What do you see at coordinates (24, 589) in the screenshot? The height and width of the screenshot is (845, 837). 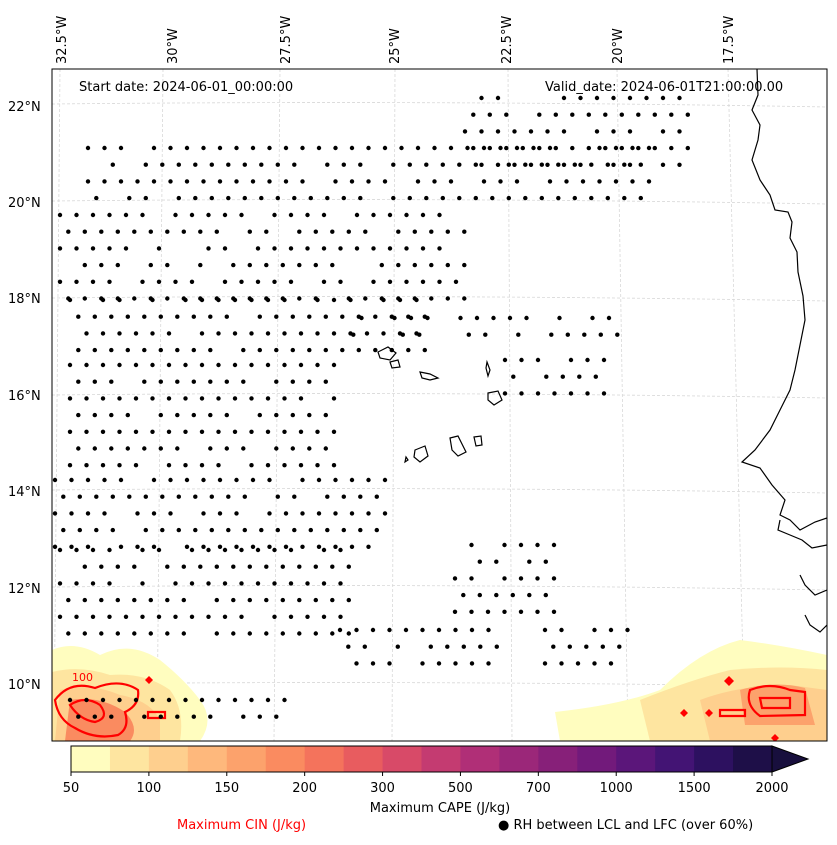 I see `lat-label: 12°N` at bounding box center [24, 589].